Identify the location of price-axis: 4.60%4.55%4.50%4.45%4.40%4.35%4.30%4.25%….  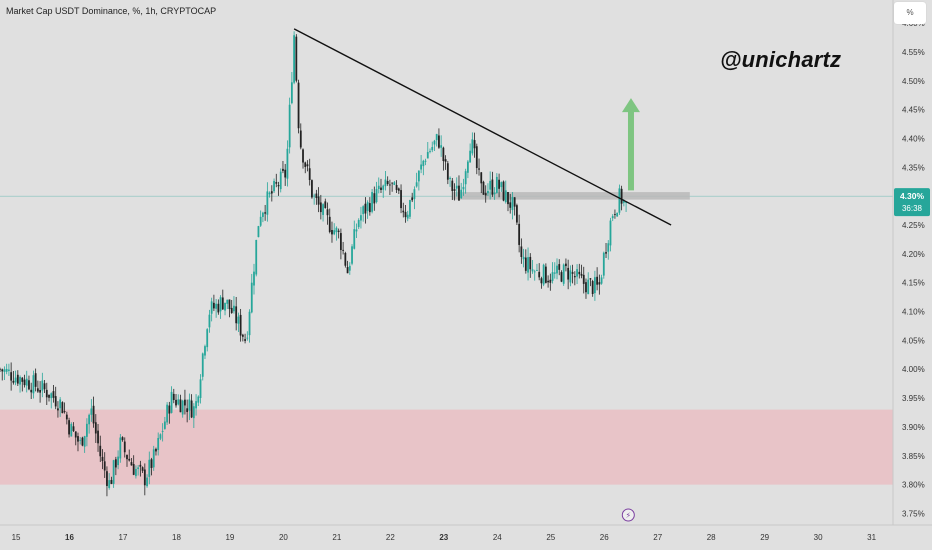
(912, 275).